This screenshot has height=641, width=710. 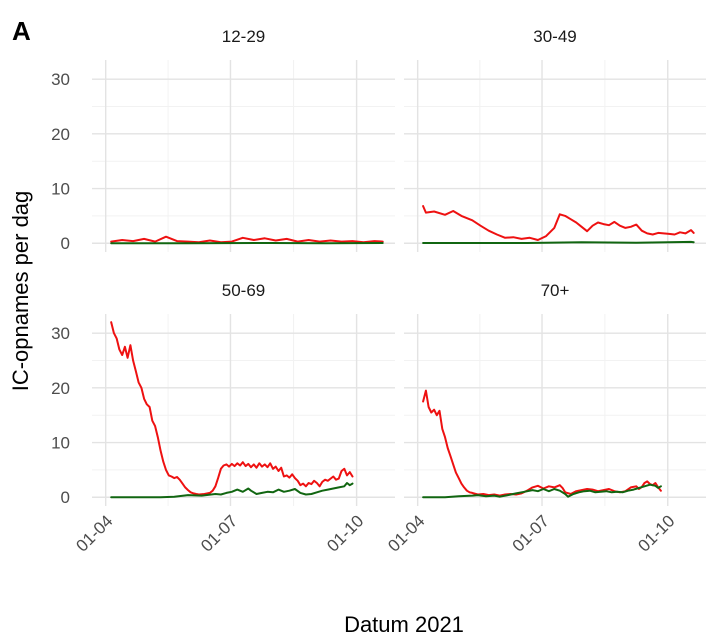 What do you see at coordinates (21, 31) in the screenshot?
I see `panel-tag: A` at bounding box center [21, 31].